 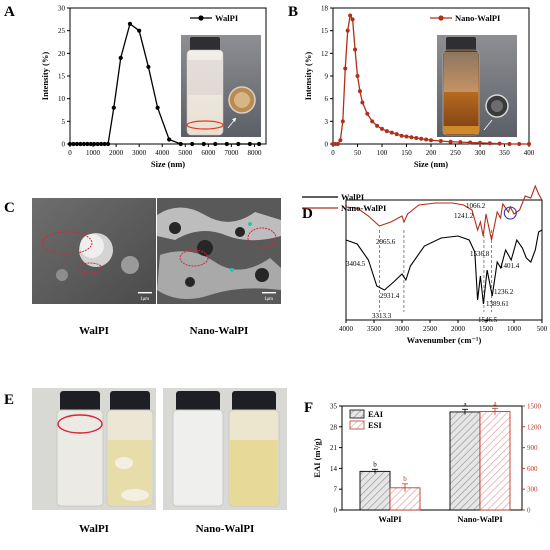 I want to click on panel-label-a: A, so click(x=9, y=12).